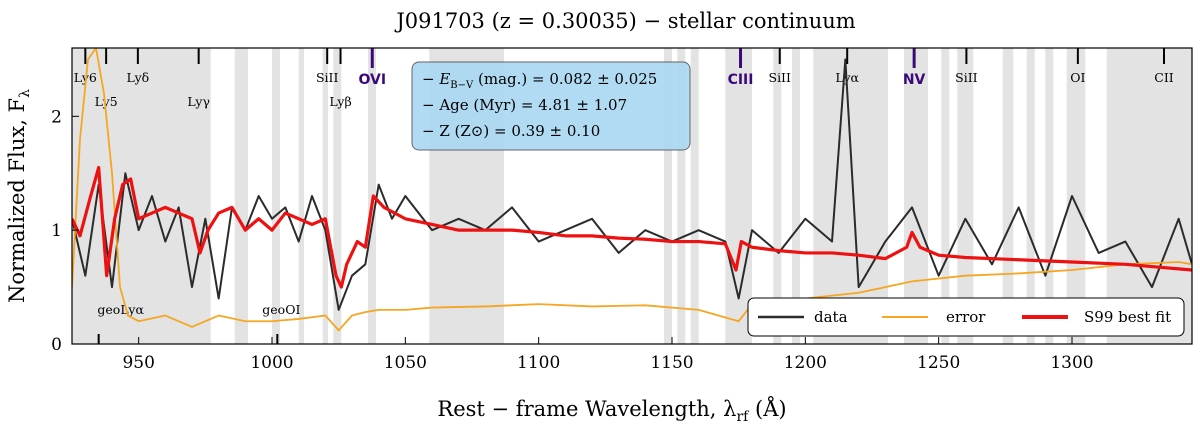 This screenshot has width=1200, height=431. I want to click on y-axis-label: Normalized Flux, Fλ, so click(19, 196).